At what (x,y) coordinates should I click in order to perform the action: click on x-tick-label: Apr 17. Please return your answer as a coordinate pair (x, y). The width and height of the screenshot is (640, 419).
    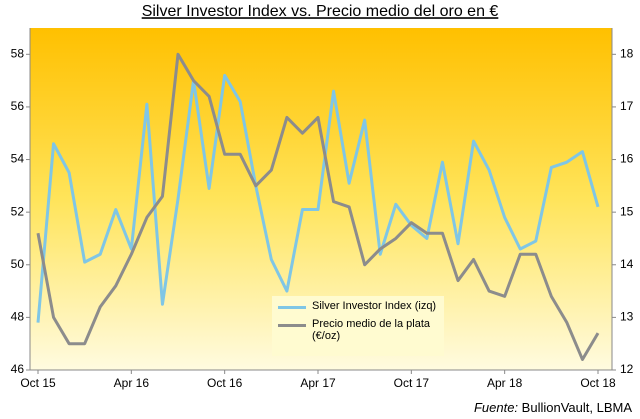
    Looking at the image, I should click on (318, 383).